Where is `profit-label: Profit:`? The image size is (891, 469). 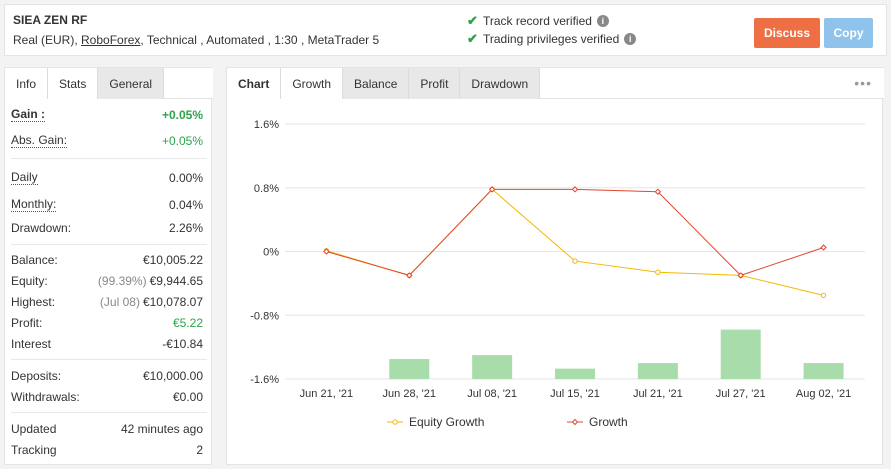
profit-label: Profit: is located at coordinates (27, 323).